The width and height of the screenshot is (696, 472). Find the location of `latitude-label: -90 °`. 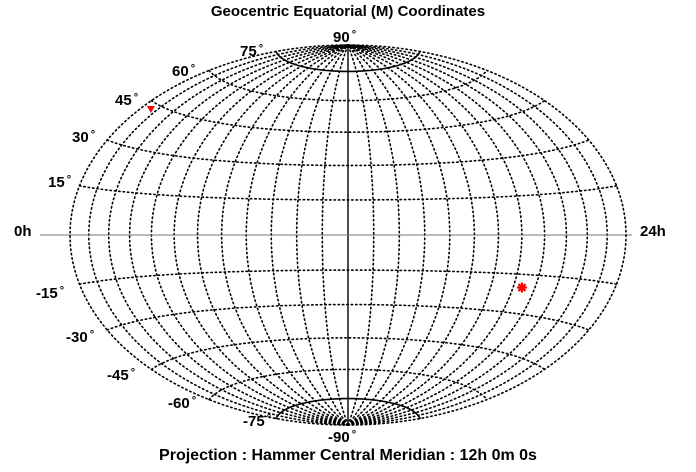

latitude-label: -90 ° is located at coordinates (342, 437).